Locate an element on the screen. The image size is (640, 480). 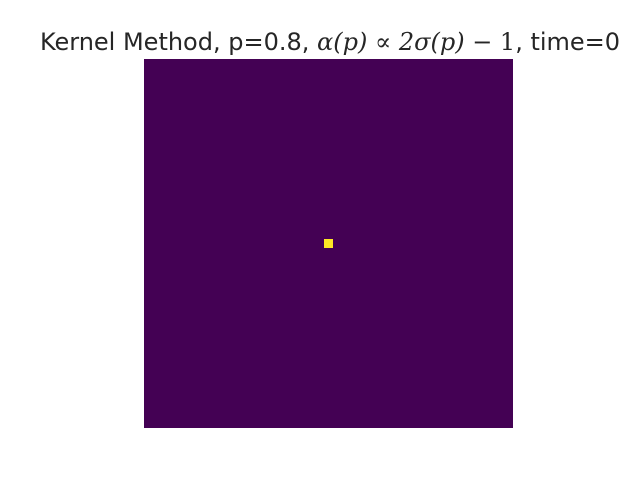
chart-title-part: − 1 is located at coordinates (490, 42).